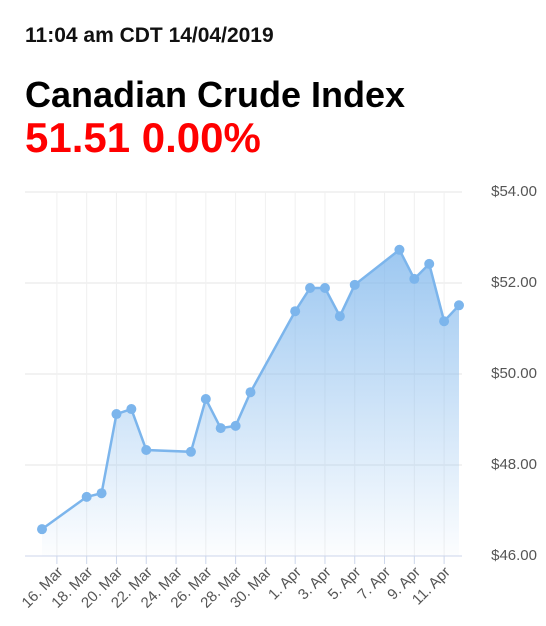 Image resolution: width=546 pixels, height=626 pixels. Describe the element at coordinates (215, 94) in the screenshot. I see `chart-title: Canadian Crude Index` at that location.